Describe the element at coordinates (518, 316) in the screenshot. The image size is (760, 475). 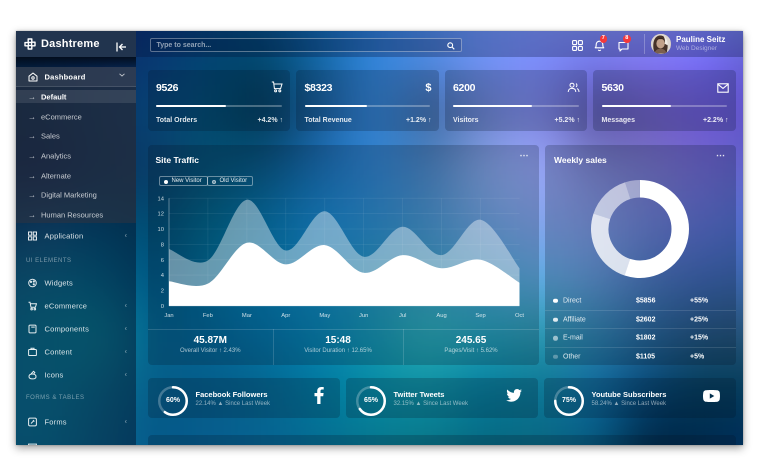
I see `svg-text: Oct` at that location.